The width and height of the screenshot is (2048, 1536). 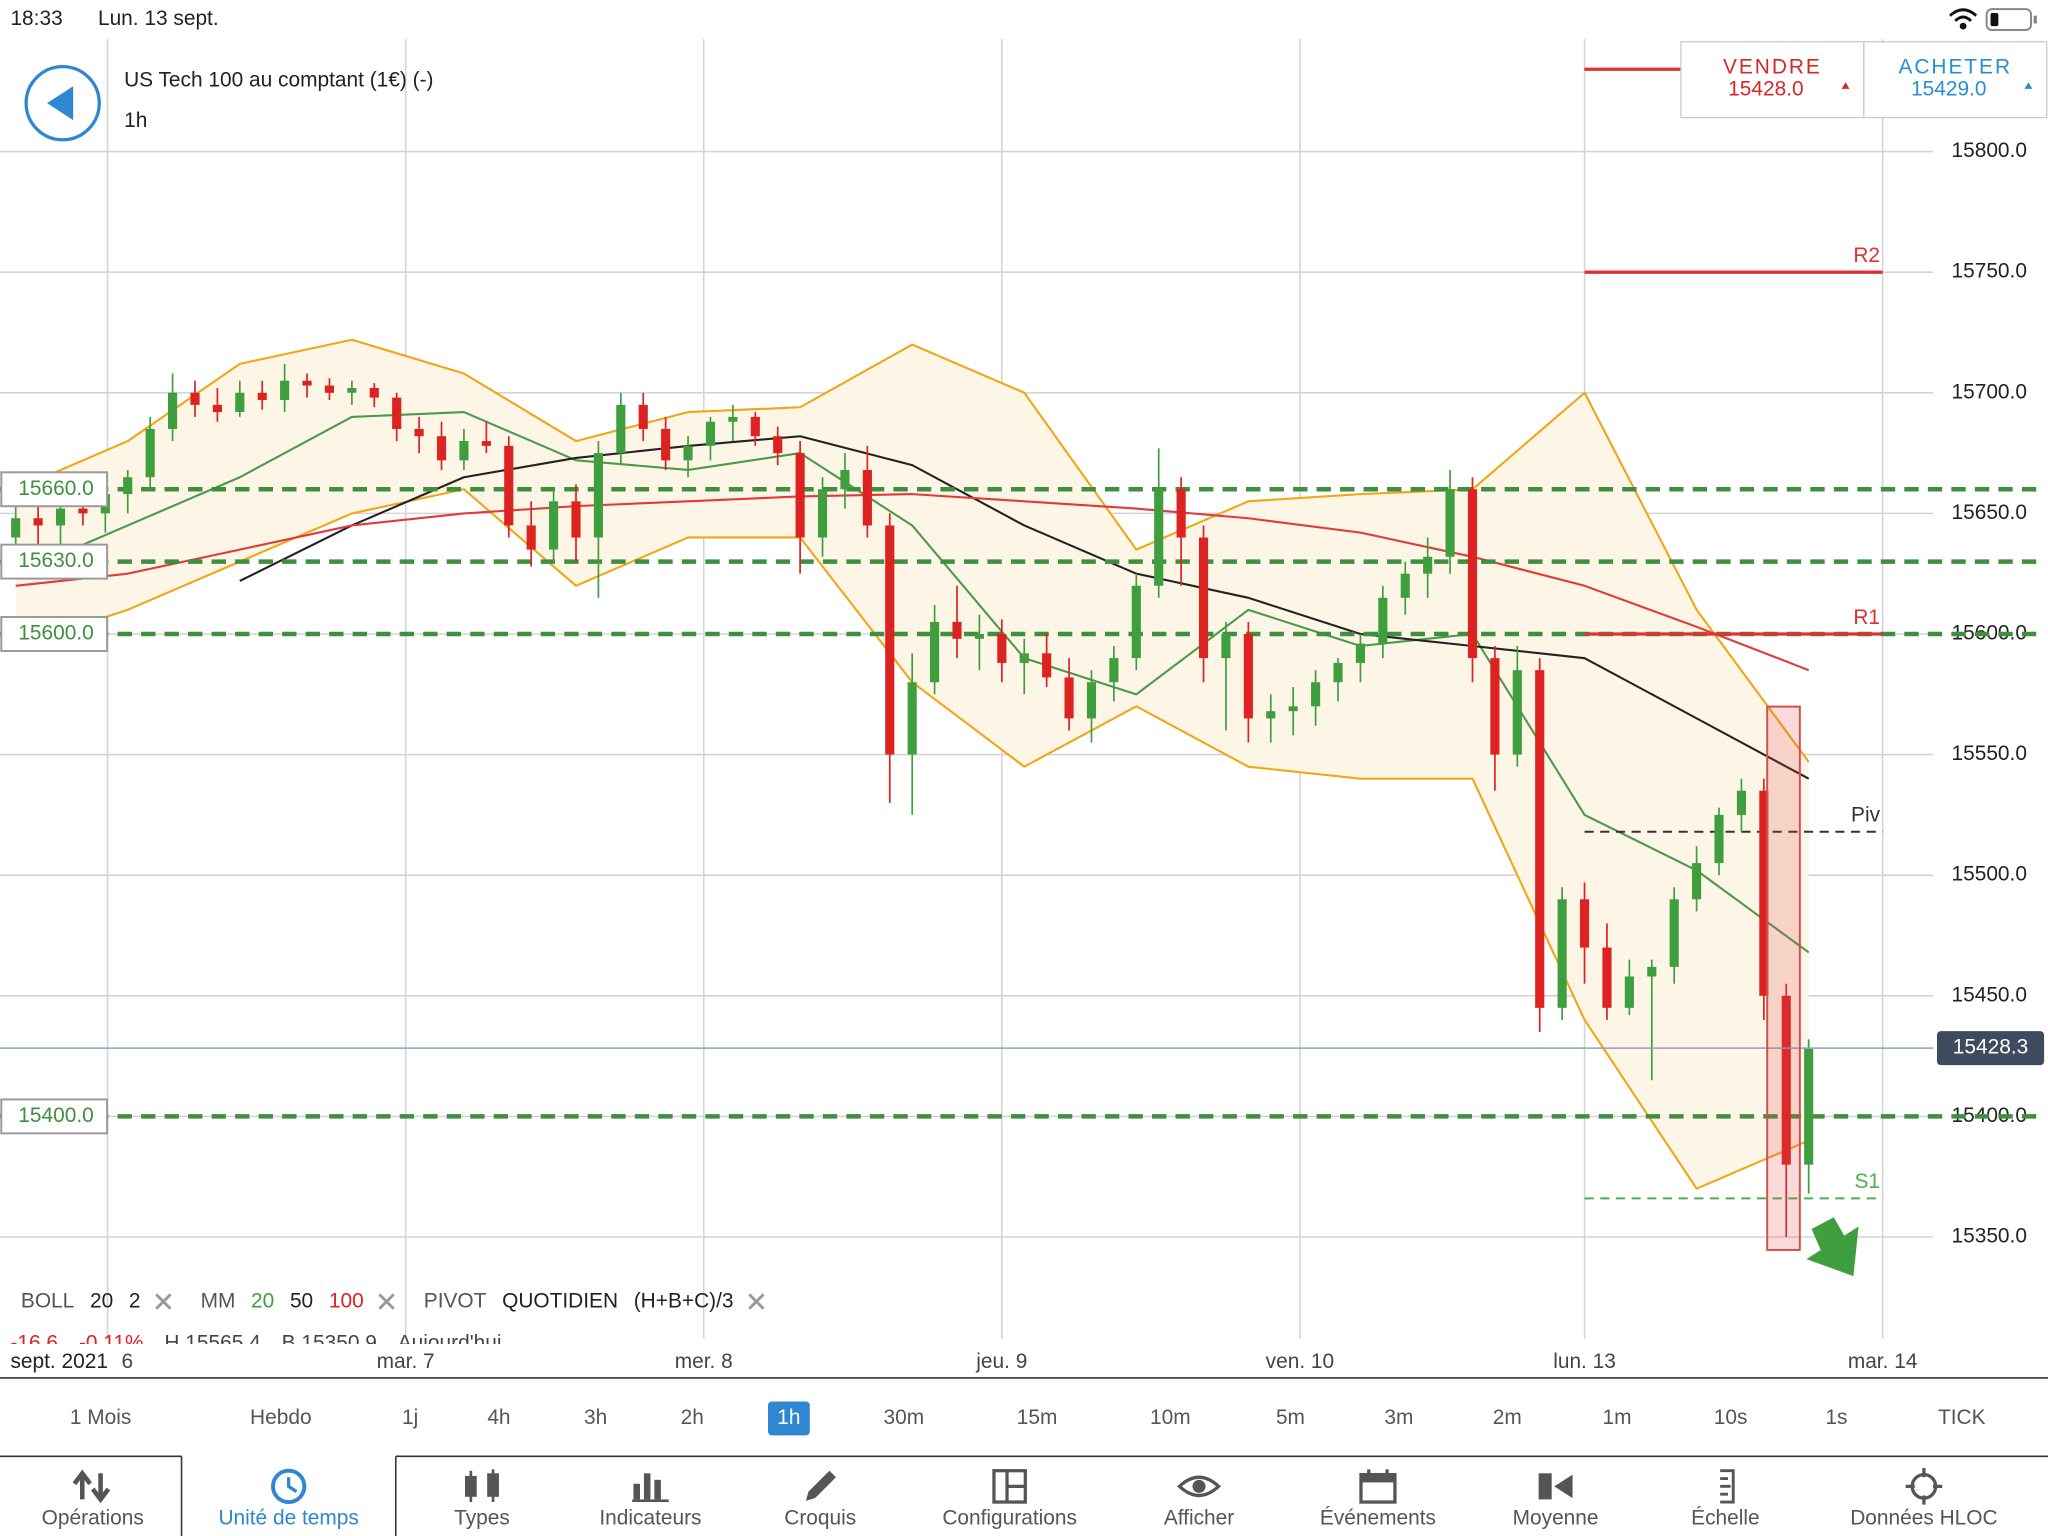 I want to click on toolbar-label: Afficher, so click(x=1199, y=1518).